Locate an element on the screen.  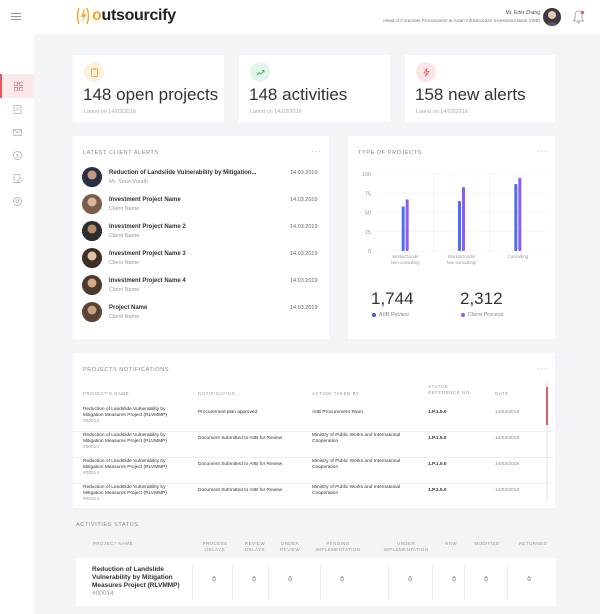
alert-icon is located at coordinates (426, 72).